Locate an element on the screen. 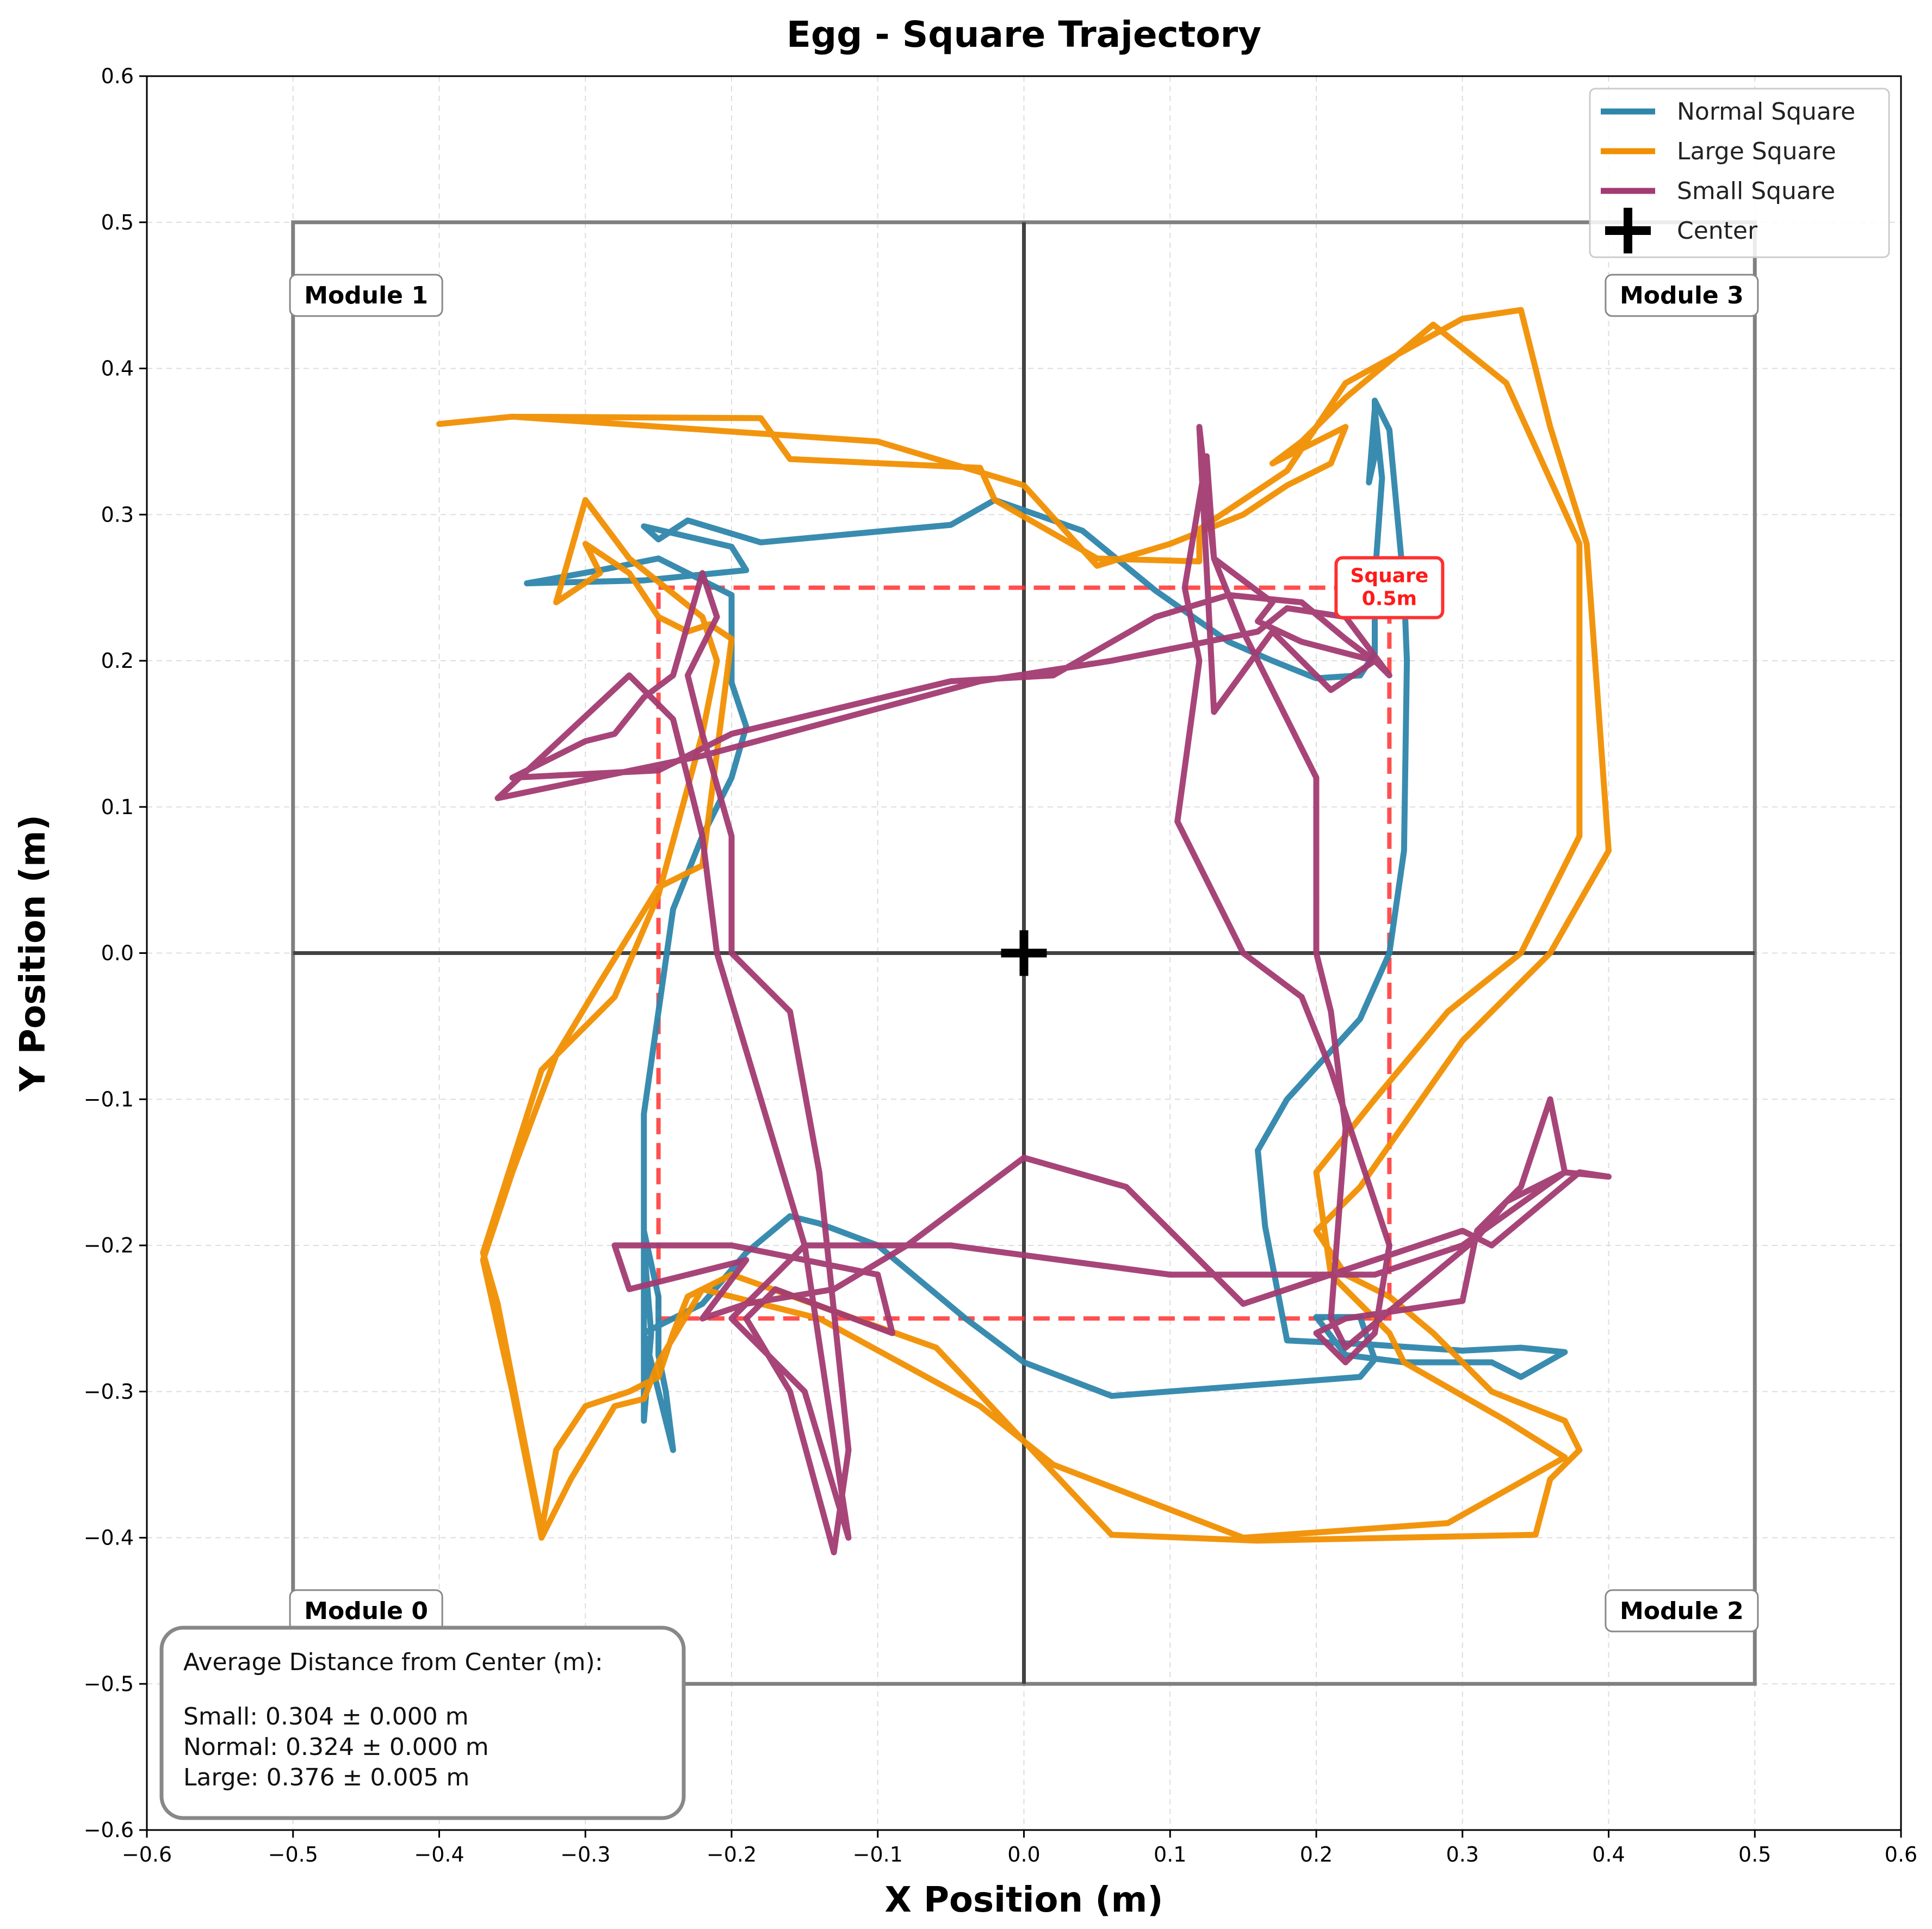  target-square-outline is located at coordinates (1024, 953).